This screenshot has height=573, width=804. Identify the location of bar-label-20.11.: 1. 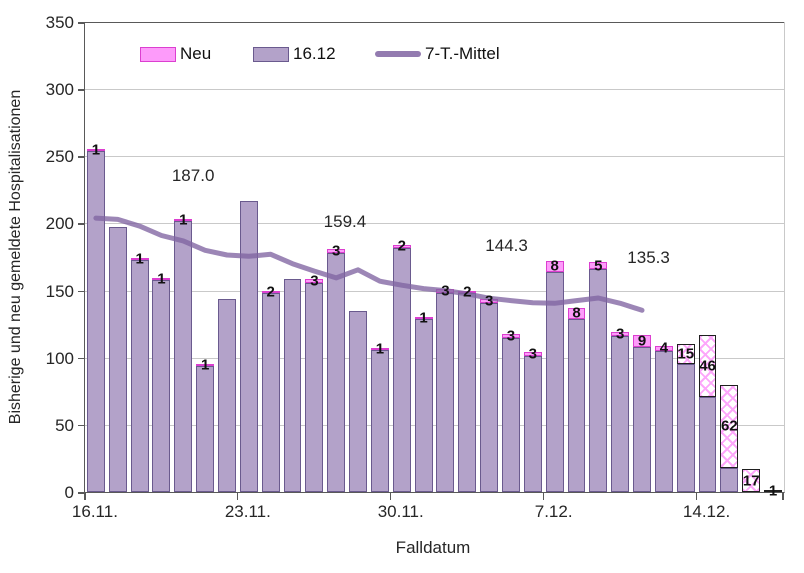
(183, 220).